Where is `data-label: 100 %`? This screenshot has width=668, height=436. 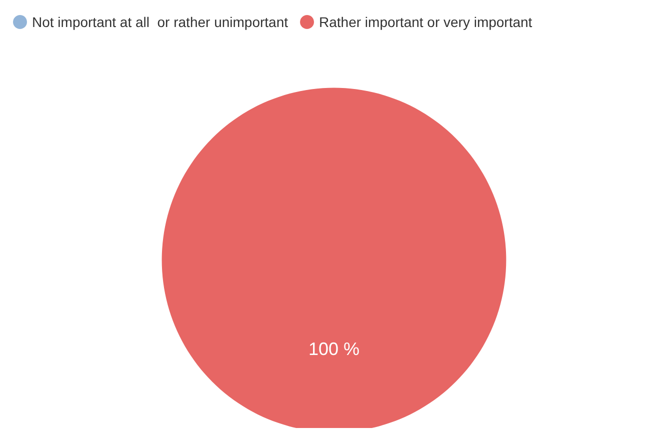
data-label: 100 % is located at coordinates (334, 349).